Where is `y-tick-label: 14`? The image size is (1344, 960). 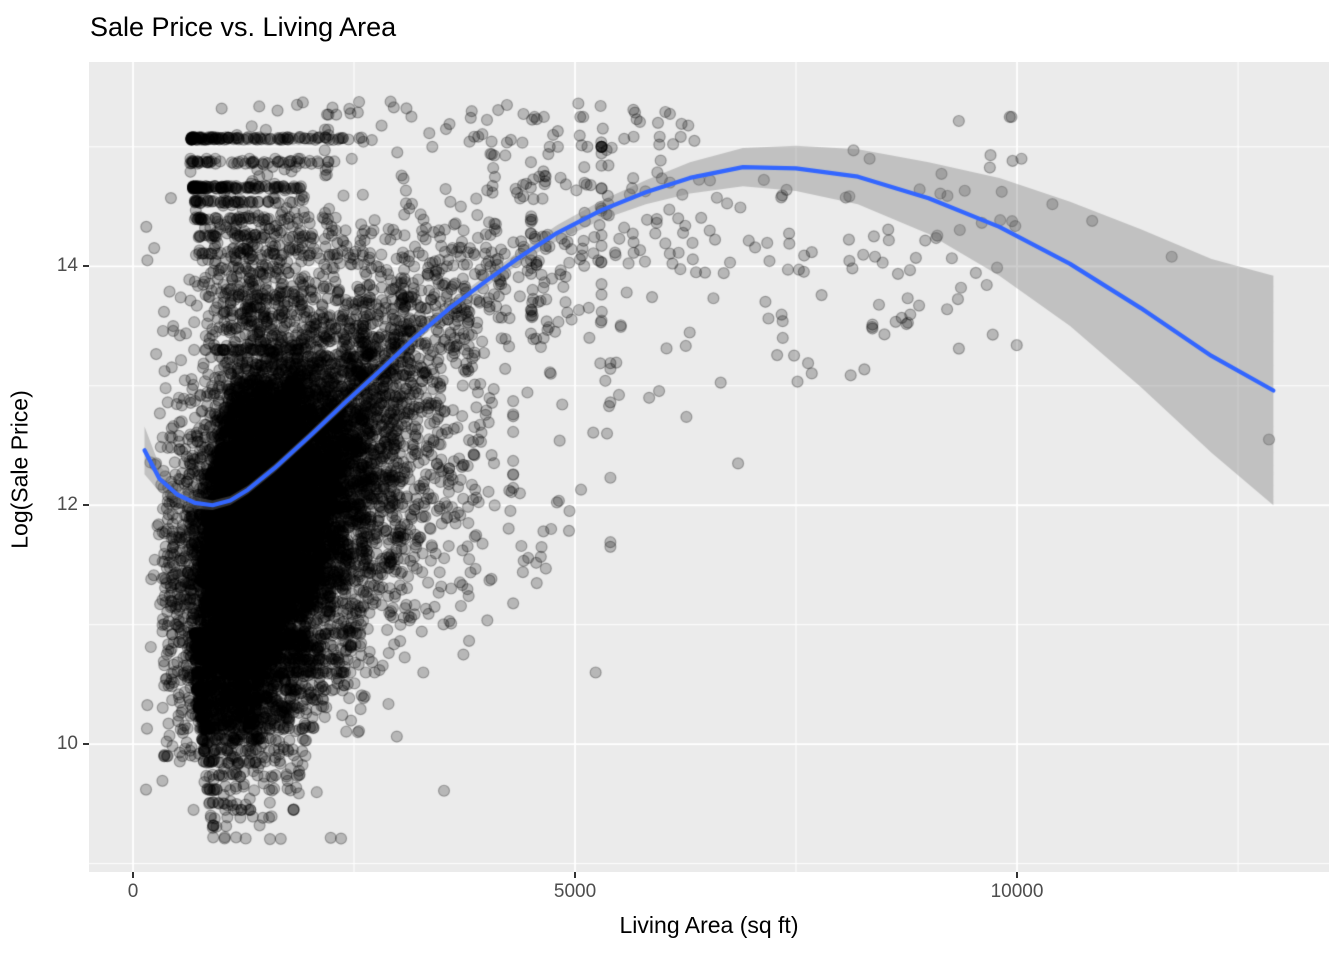 y-tick-label: 14 is located at coordinates (67, 266).